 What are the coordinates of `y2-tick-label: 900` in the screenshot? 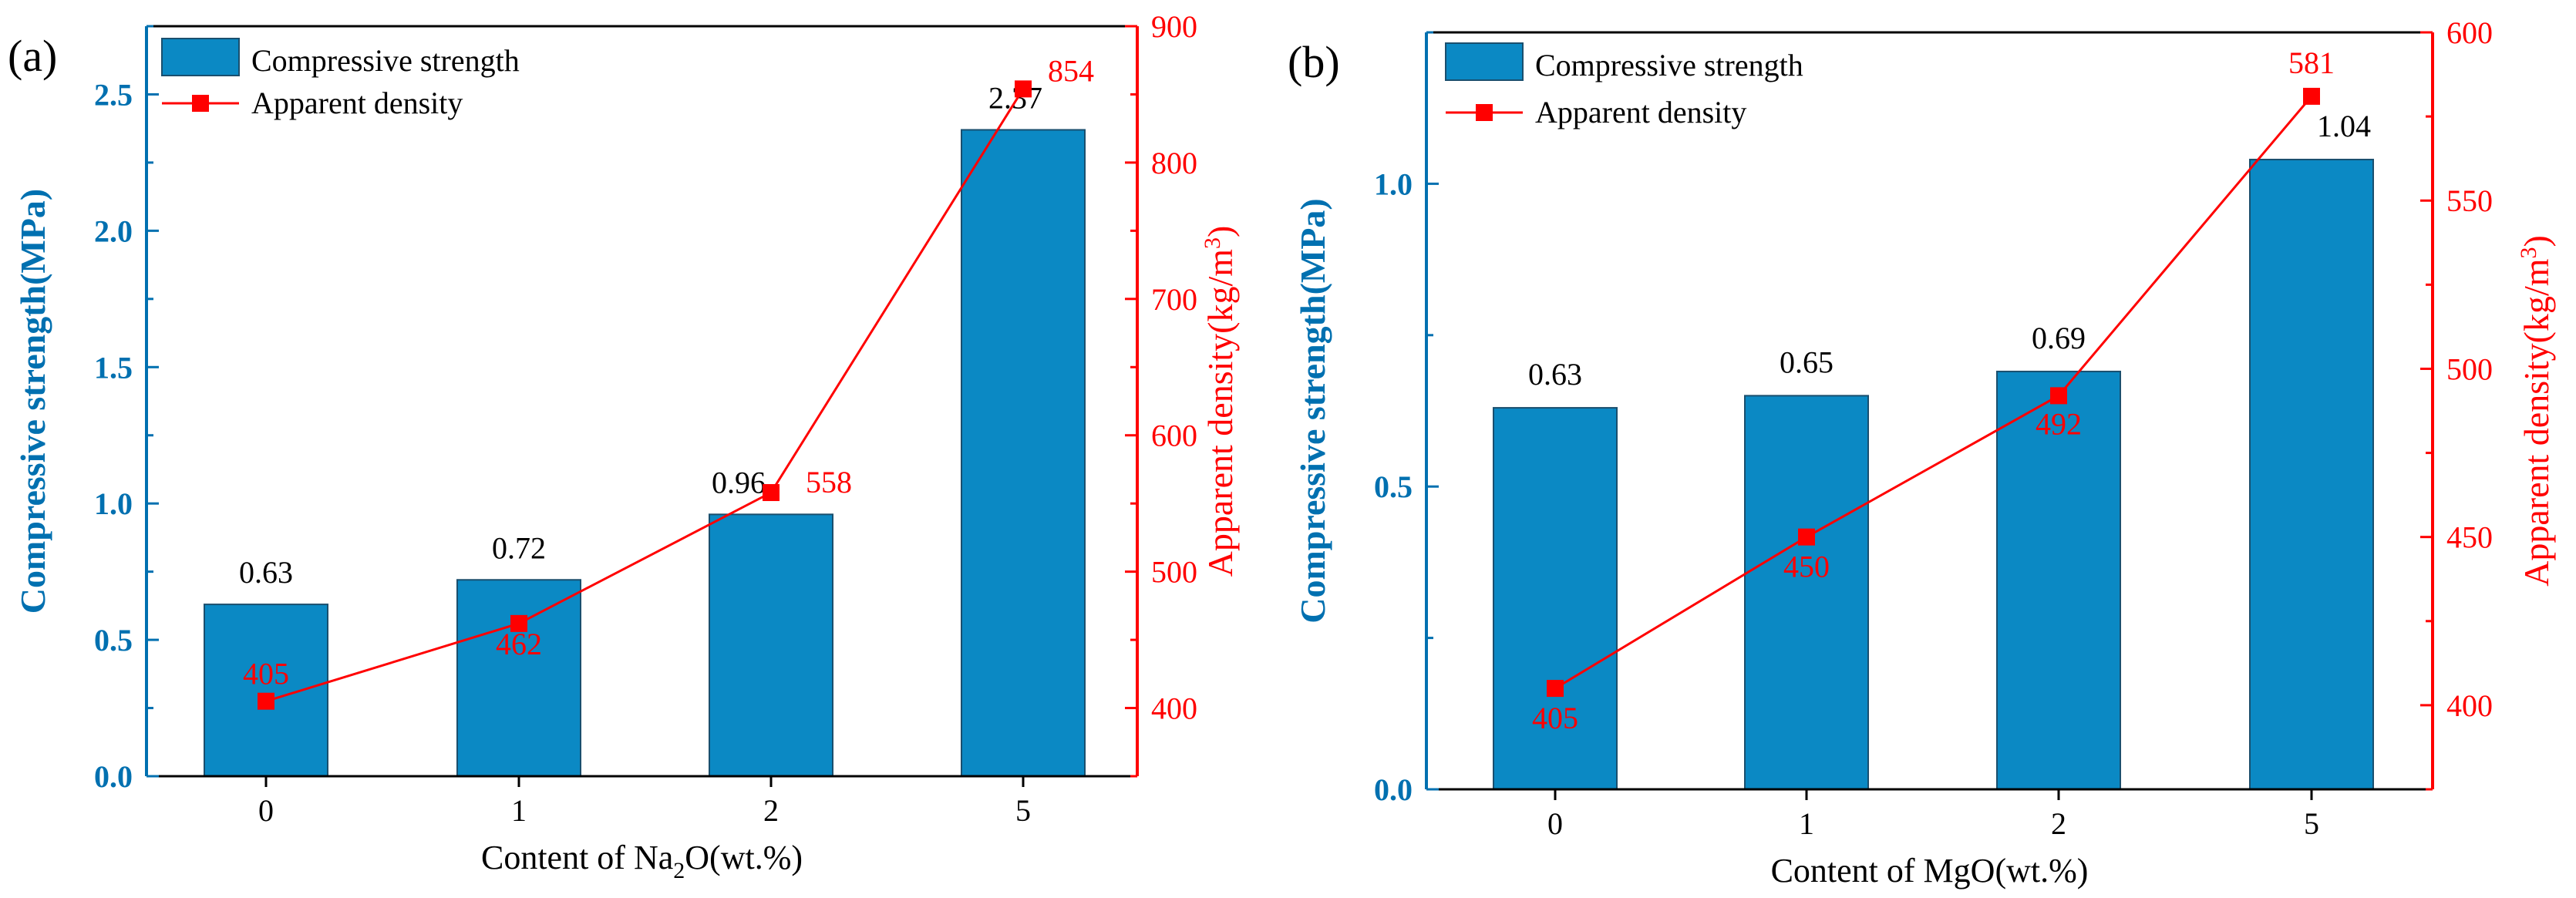 It's located at (1174, 27).